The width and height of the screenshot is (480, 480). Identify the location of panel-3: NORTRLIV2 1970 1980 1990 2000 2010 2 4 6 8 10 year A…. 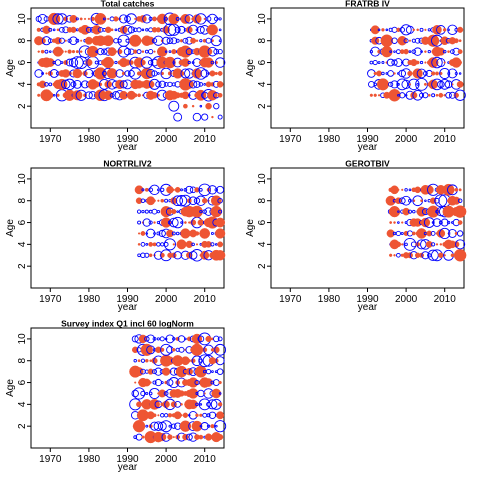
(115, 236).